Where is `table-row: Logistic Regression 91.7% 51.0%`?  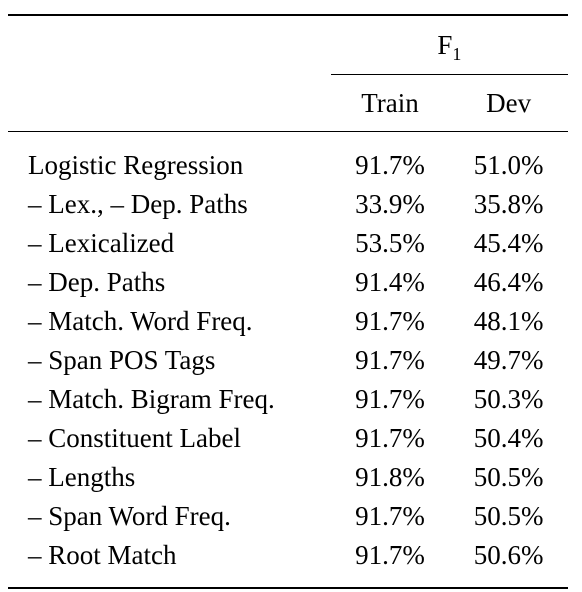
table-row: Logistic Regression 91.7% 51.0% is located at coordinates (288, 165).